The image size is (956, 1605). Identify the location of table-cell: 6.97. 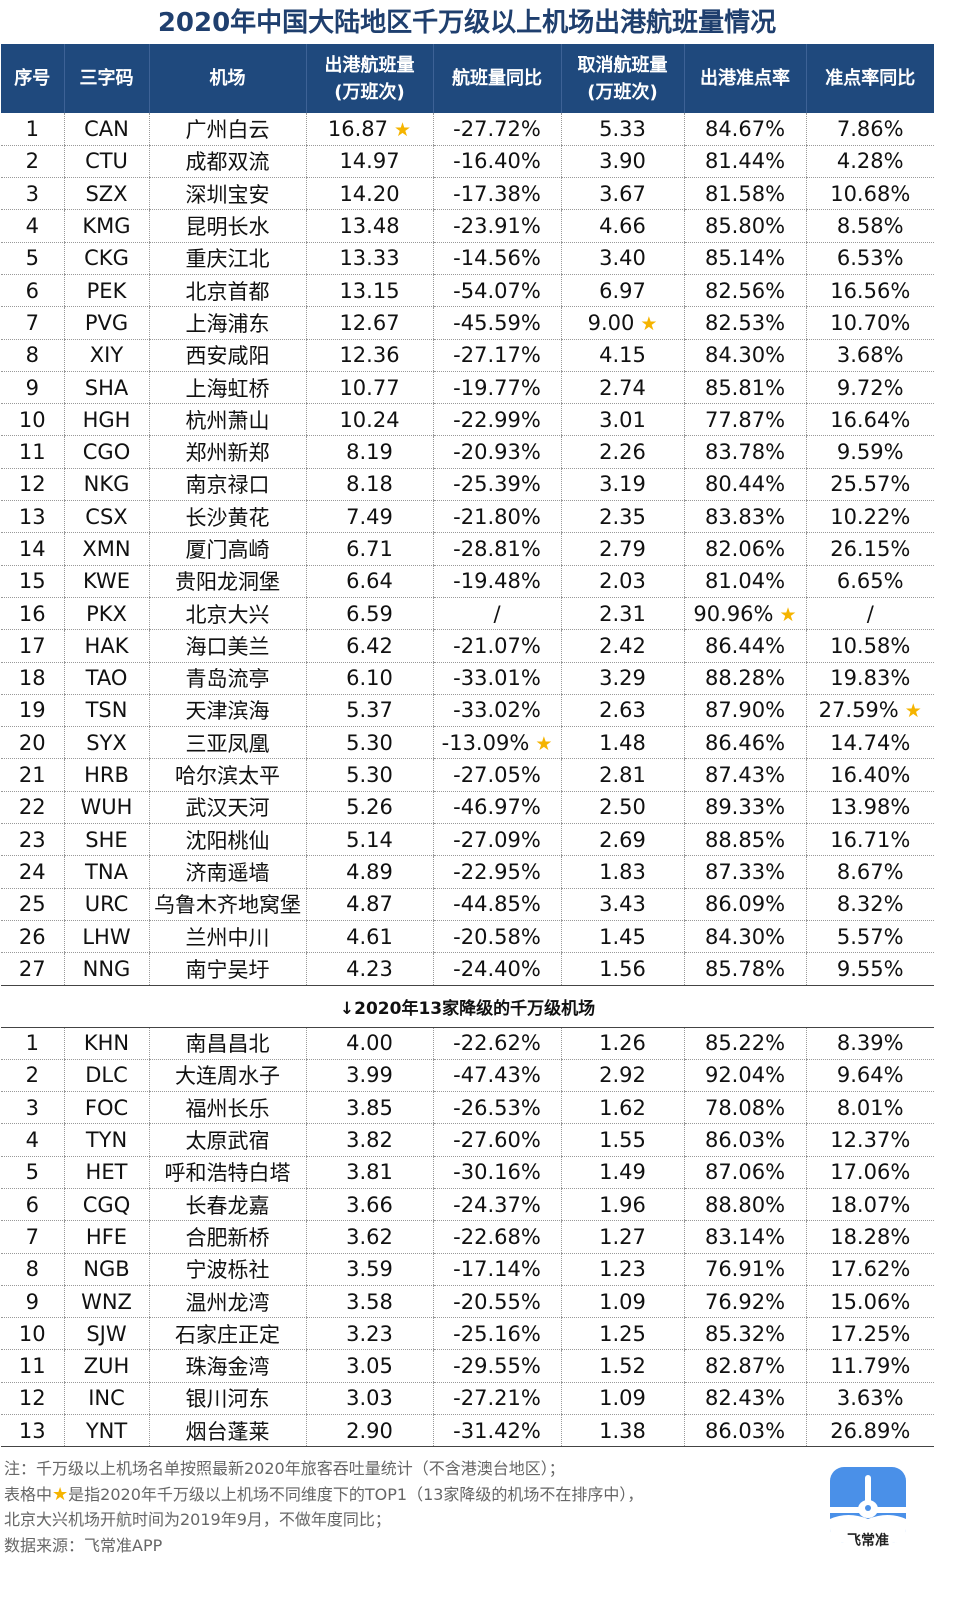
(622, 291).